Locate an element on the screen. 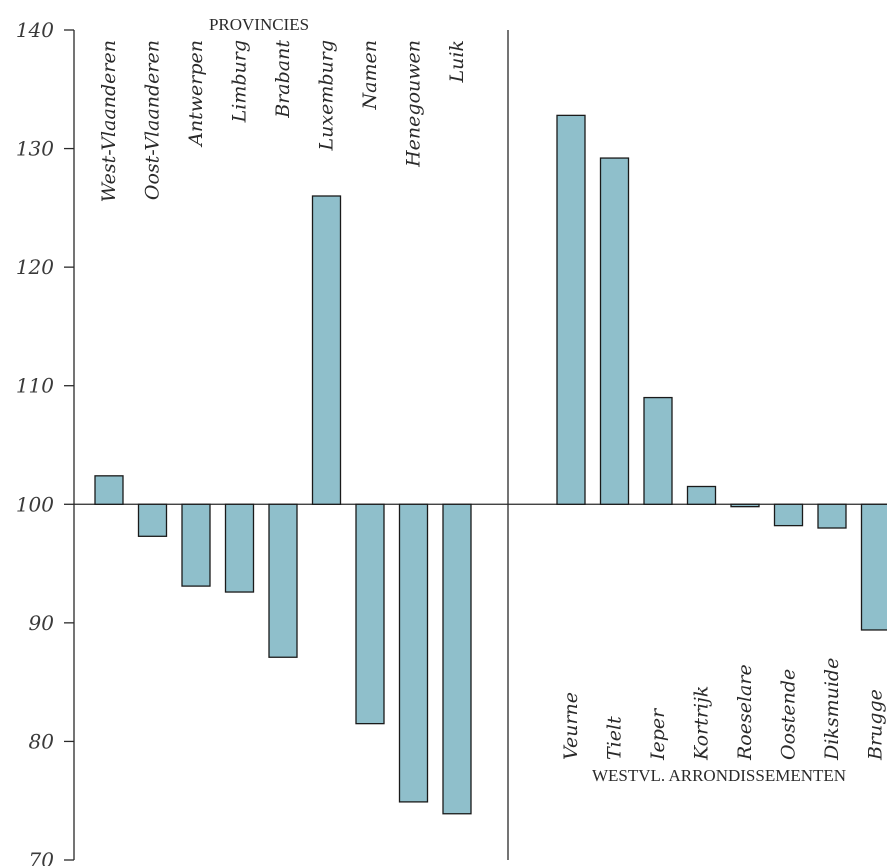  category-label: Brabant is located at coordinates (283, 79).